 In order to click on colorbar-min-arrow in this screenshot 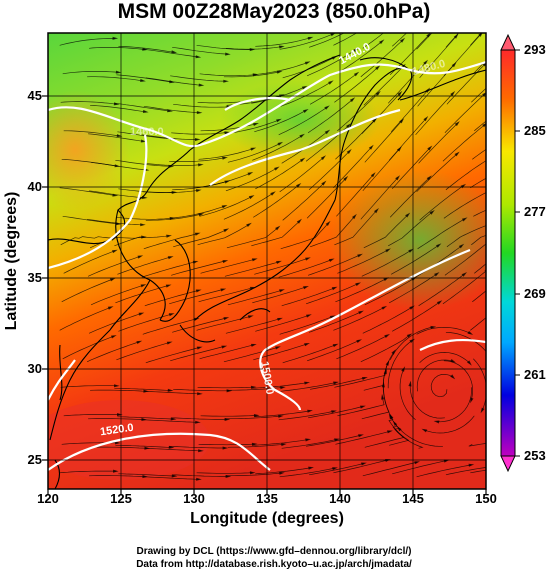, I will do `click(508, 464)`.